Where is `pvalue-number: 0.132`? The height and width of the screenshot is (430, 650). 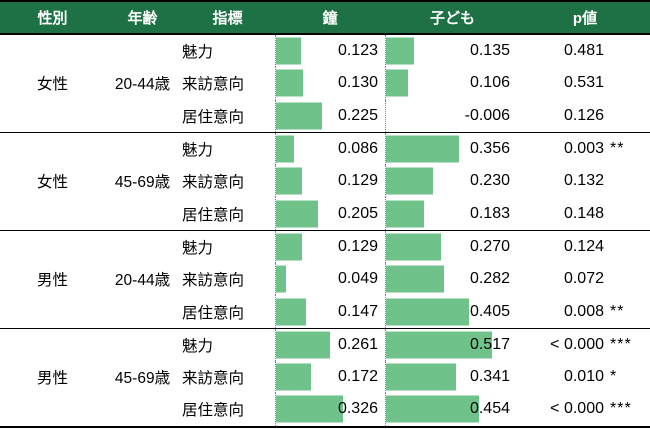 pvalue-number: 0.132 is located at coordinates (583, 181).